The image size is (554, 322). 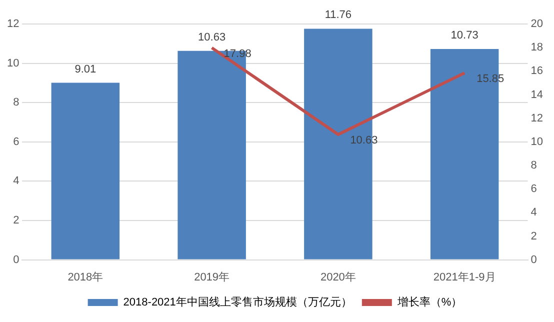 I want to click on legend-label: 2018-2021年中国线上零售市场规模（万亿元）, so click(x=237, y=302).